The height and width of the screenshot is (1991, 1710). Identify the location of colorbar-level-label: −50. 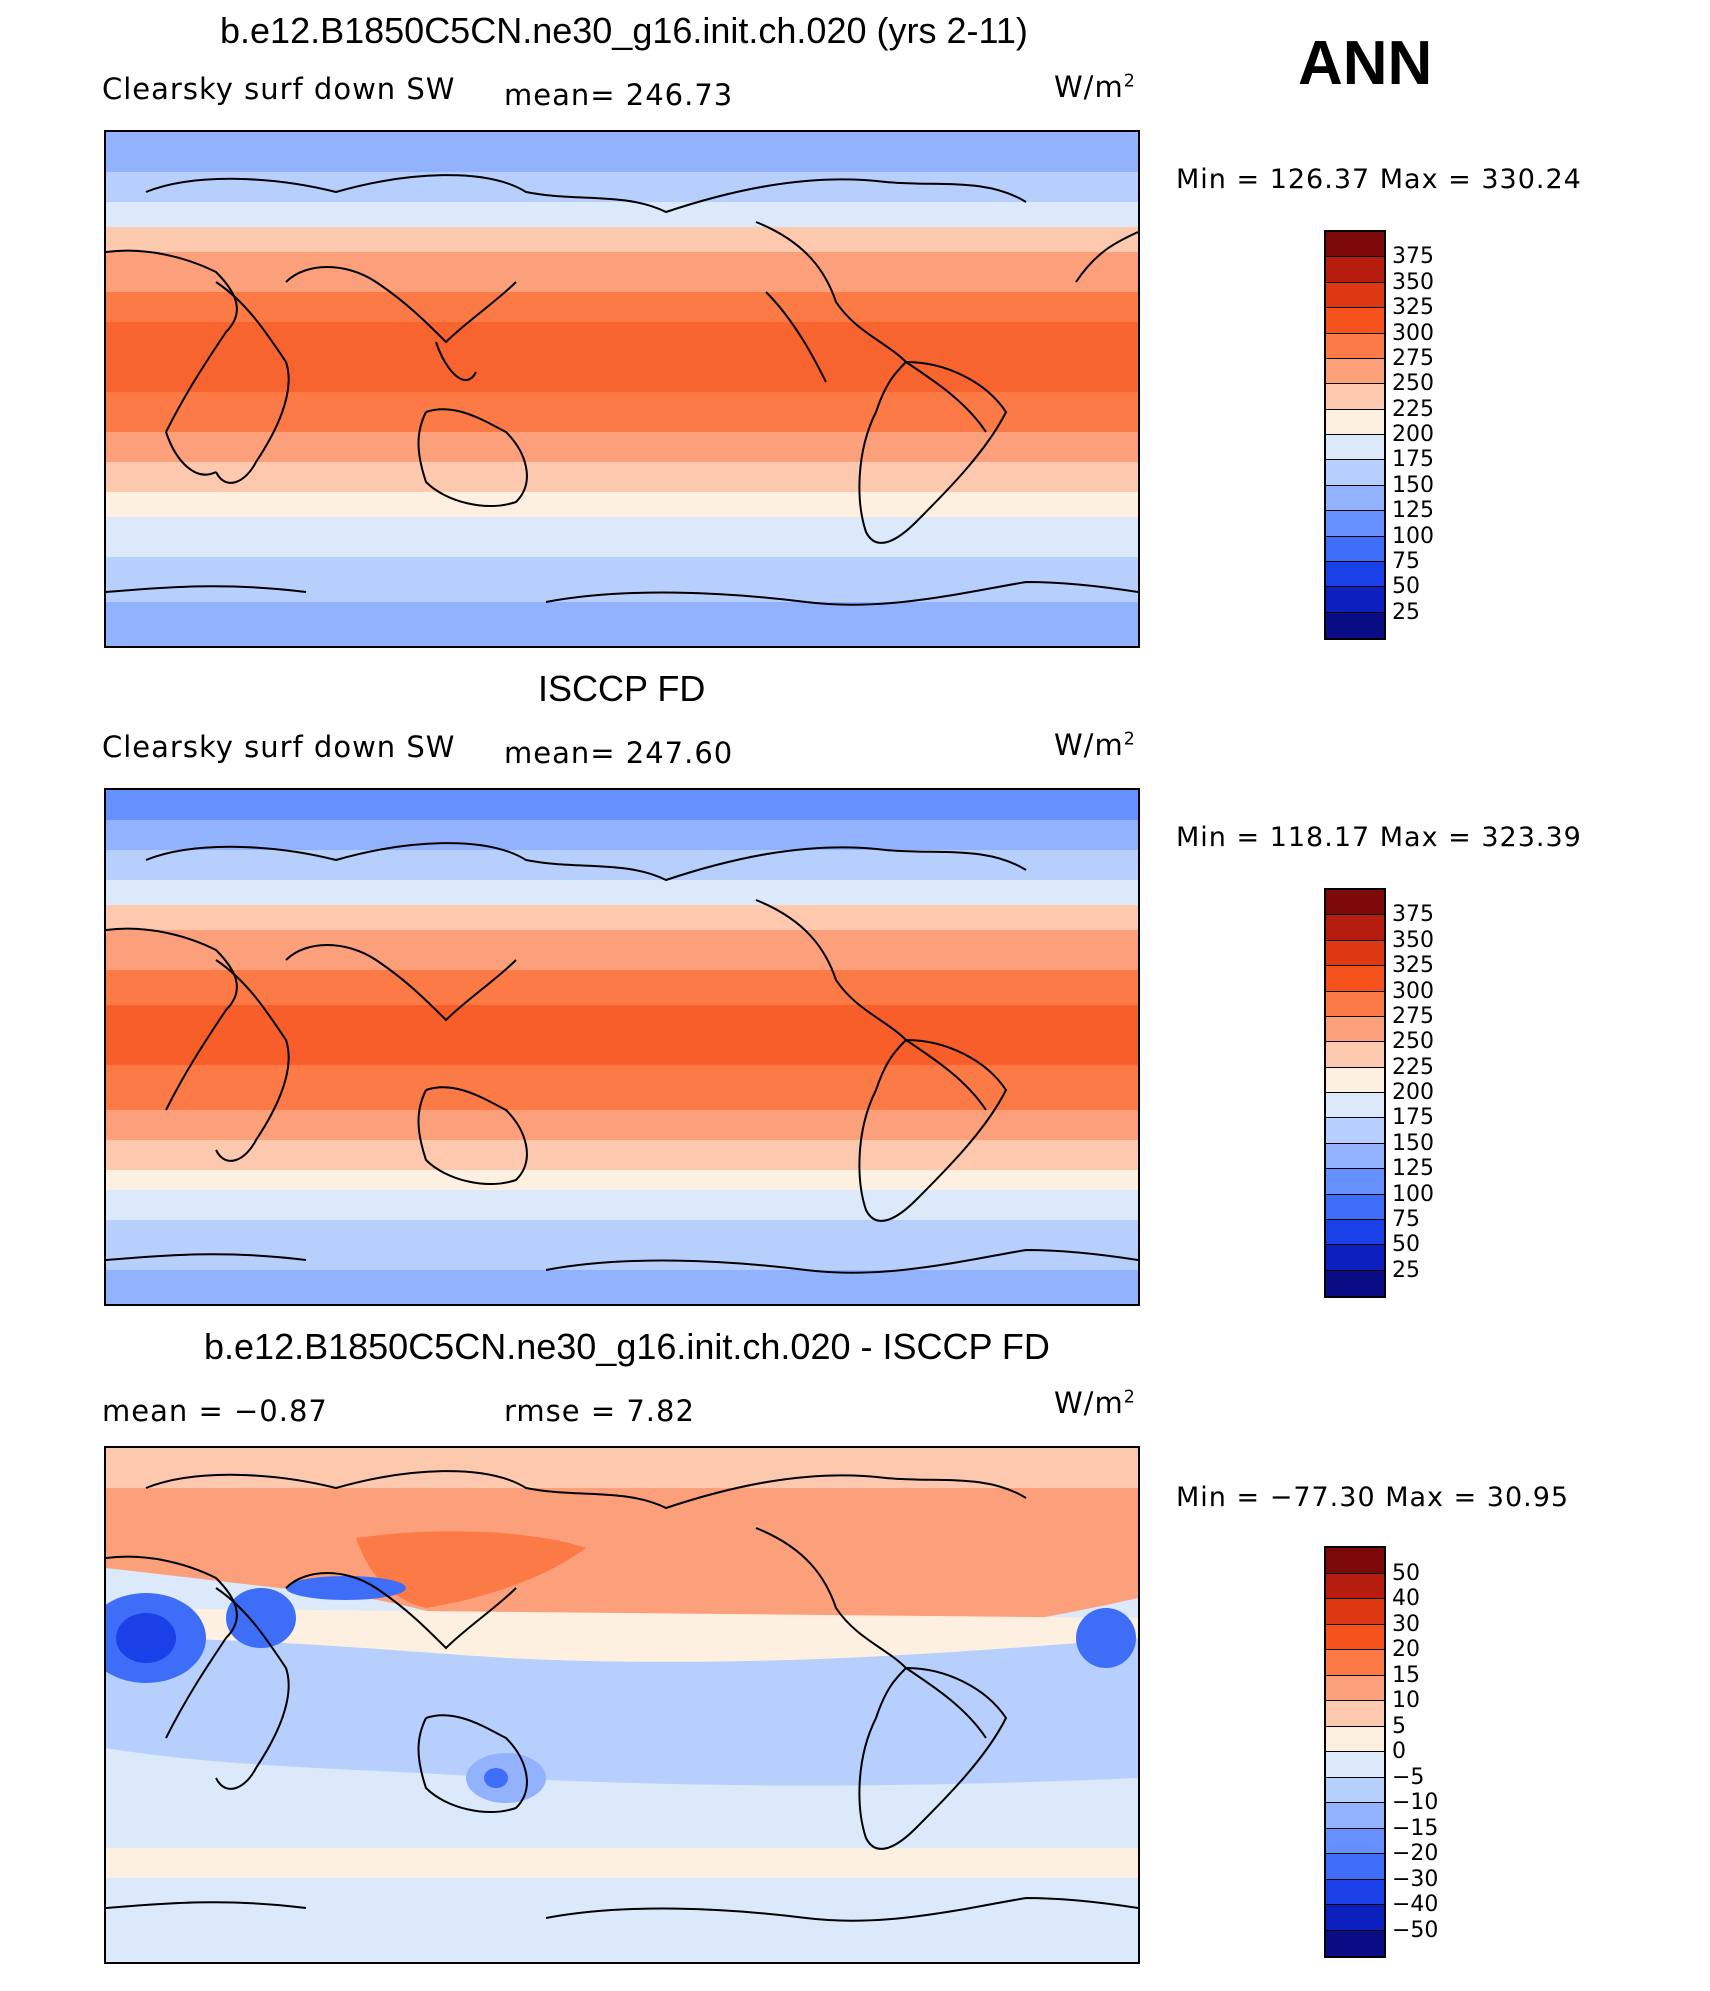
(1415, 1930).